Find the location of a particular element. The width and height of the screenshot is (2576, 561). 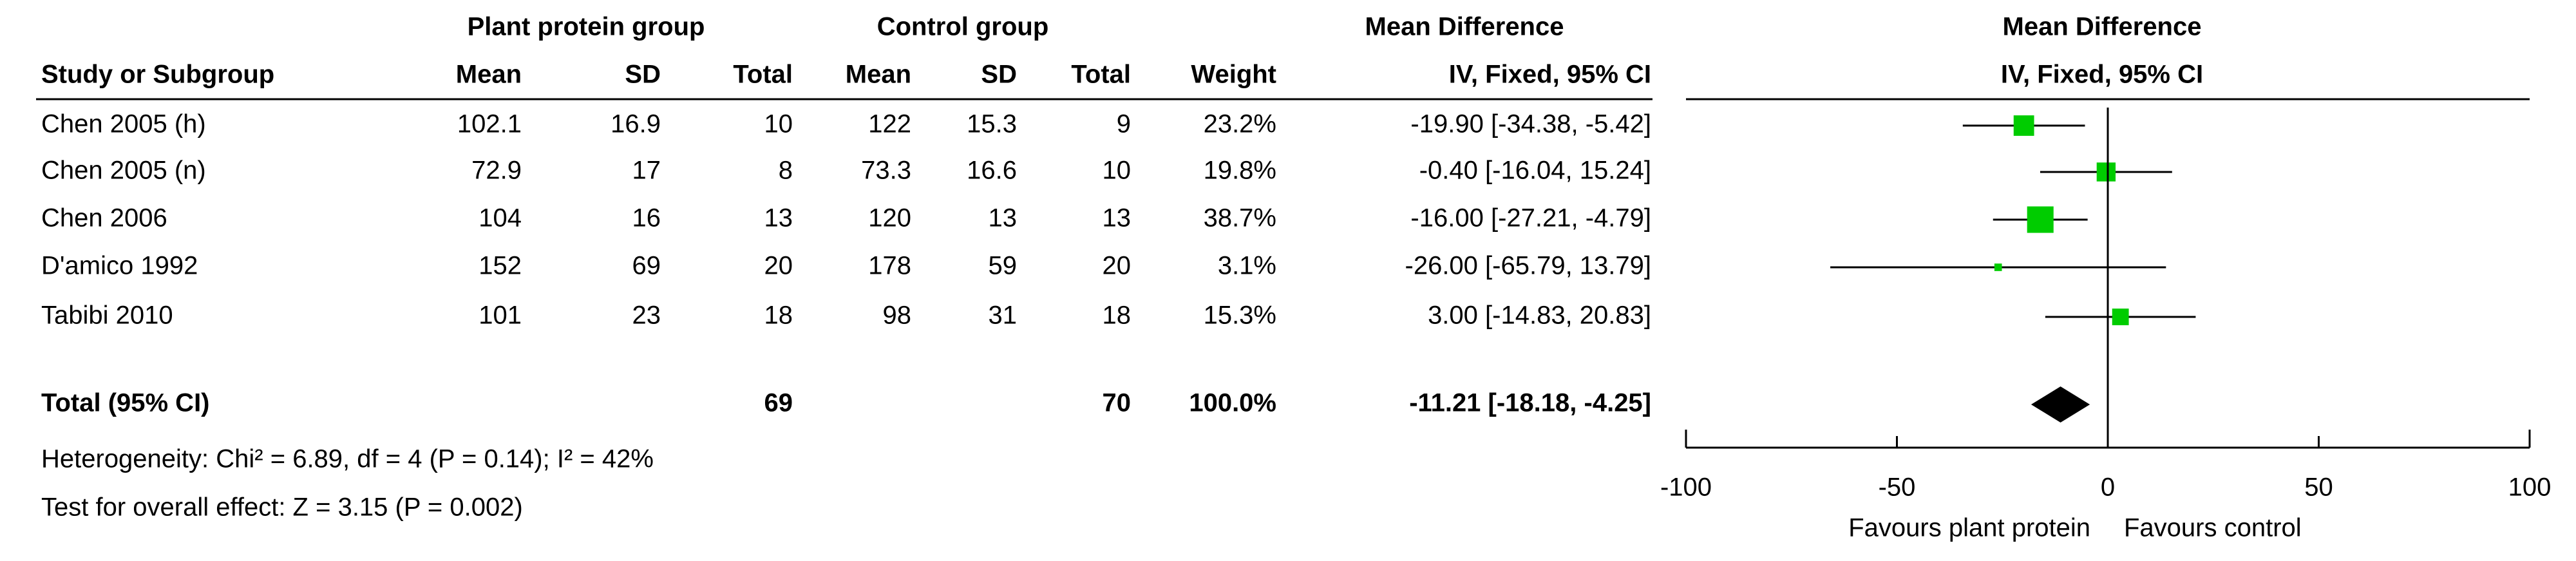

total-cell: -11.21 [-18.18, -4.25] is located at coordinates (1530, 403).